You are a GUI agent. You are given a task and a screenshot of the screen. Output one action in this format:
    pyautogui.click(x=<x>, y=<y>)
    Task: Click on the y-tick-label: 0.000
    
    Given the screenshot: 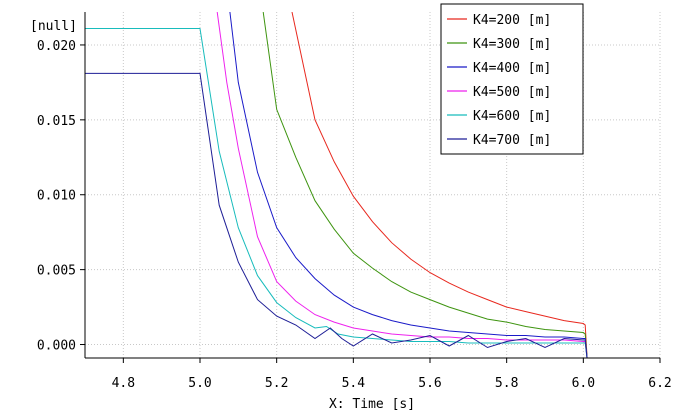 What is the action you would take?
    pyautogui.click(x=56, y=346)
    